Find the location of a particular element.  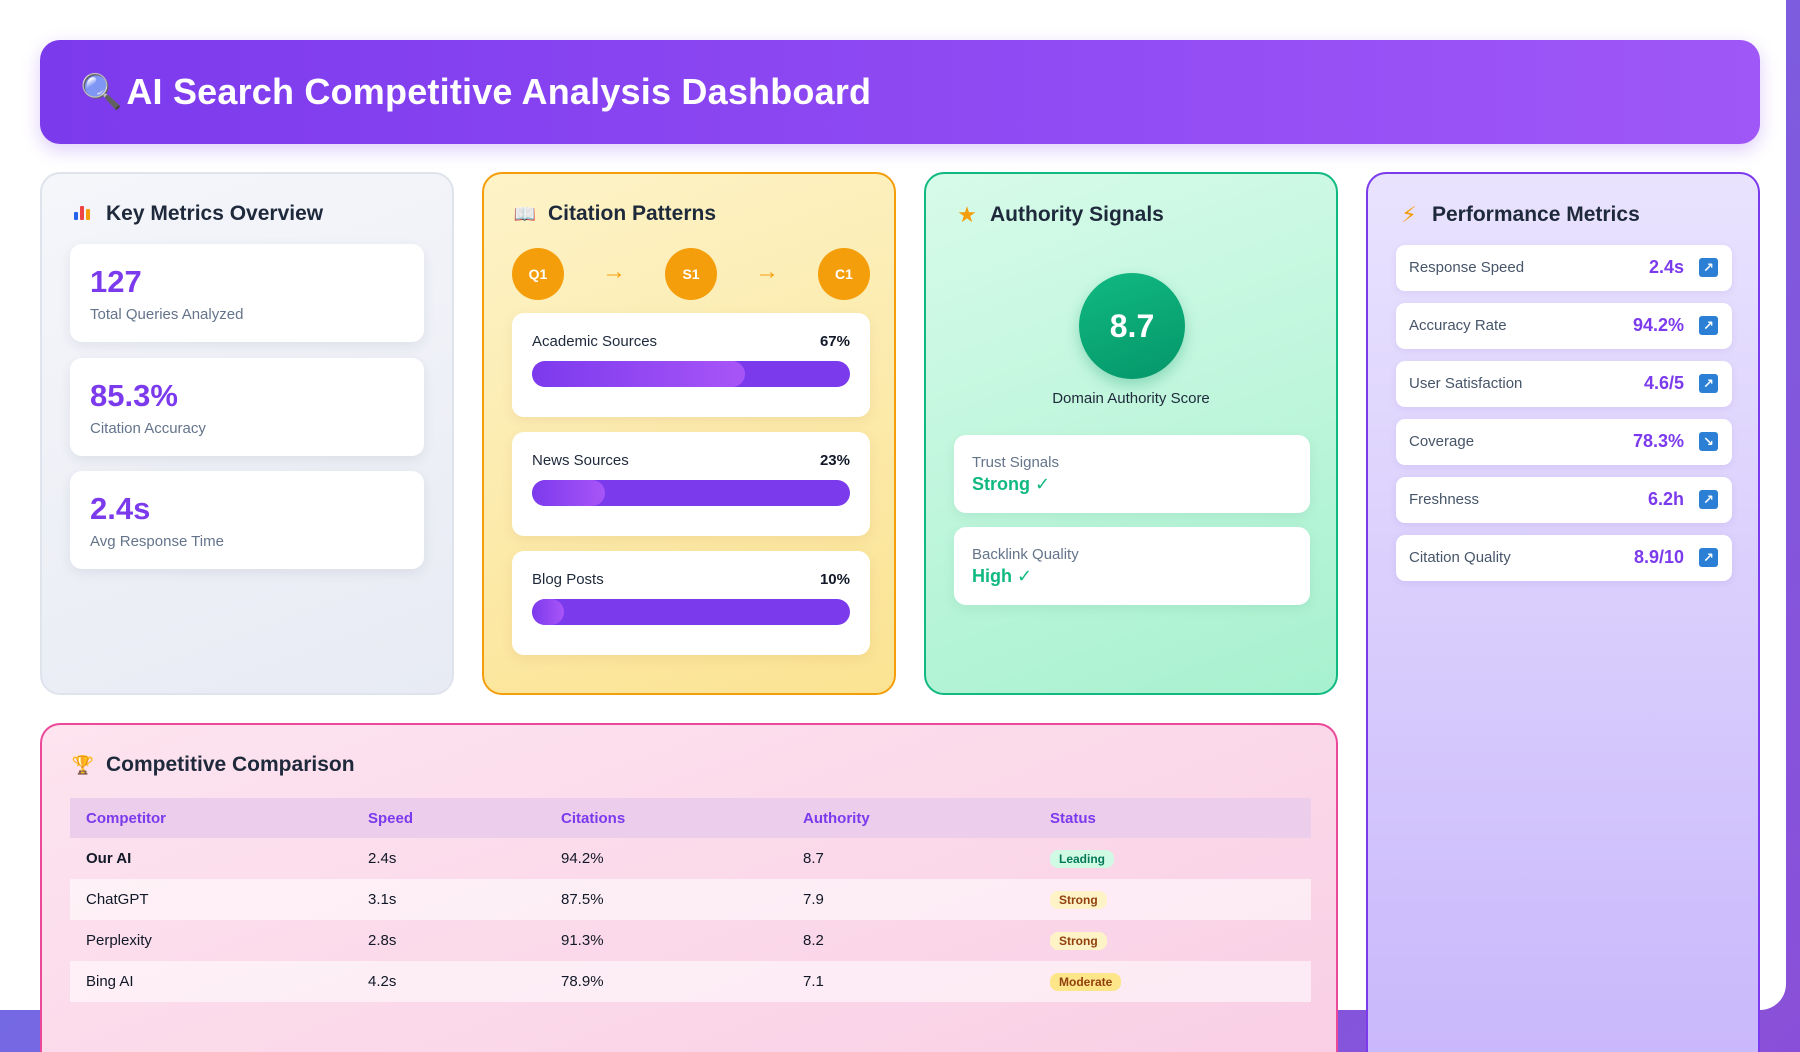

cell-status: Moderate is located at coordinates (1172, 981).